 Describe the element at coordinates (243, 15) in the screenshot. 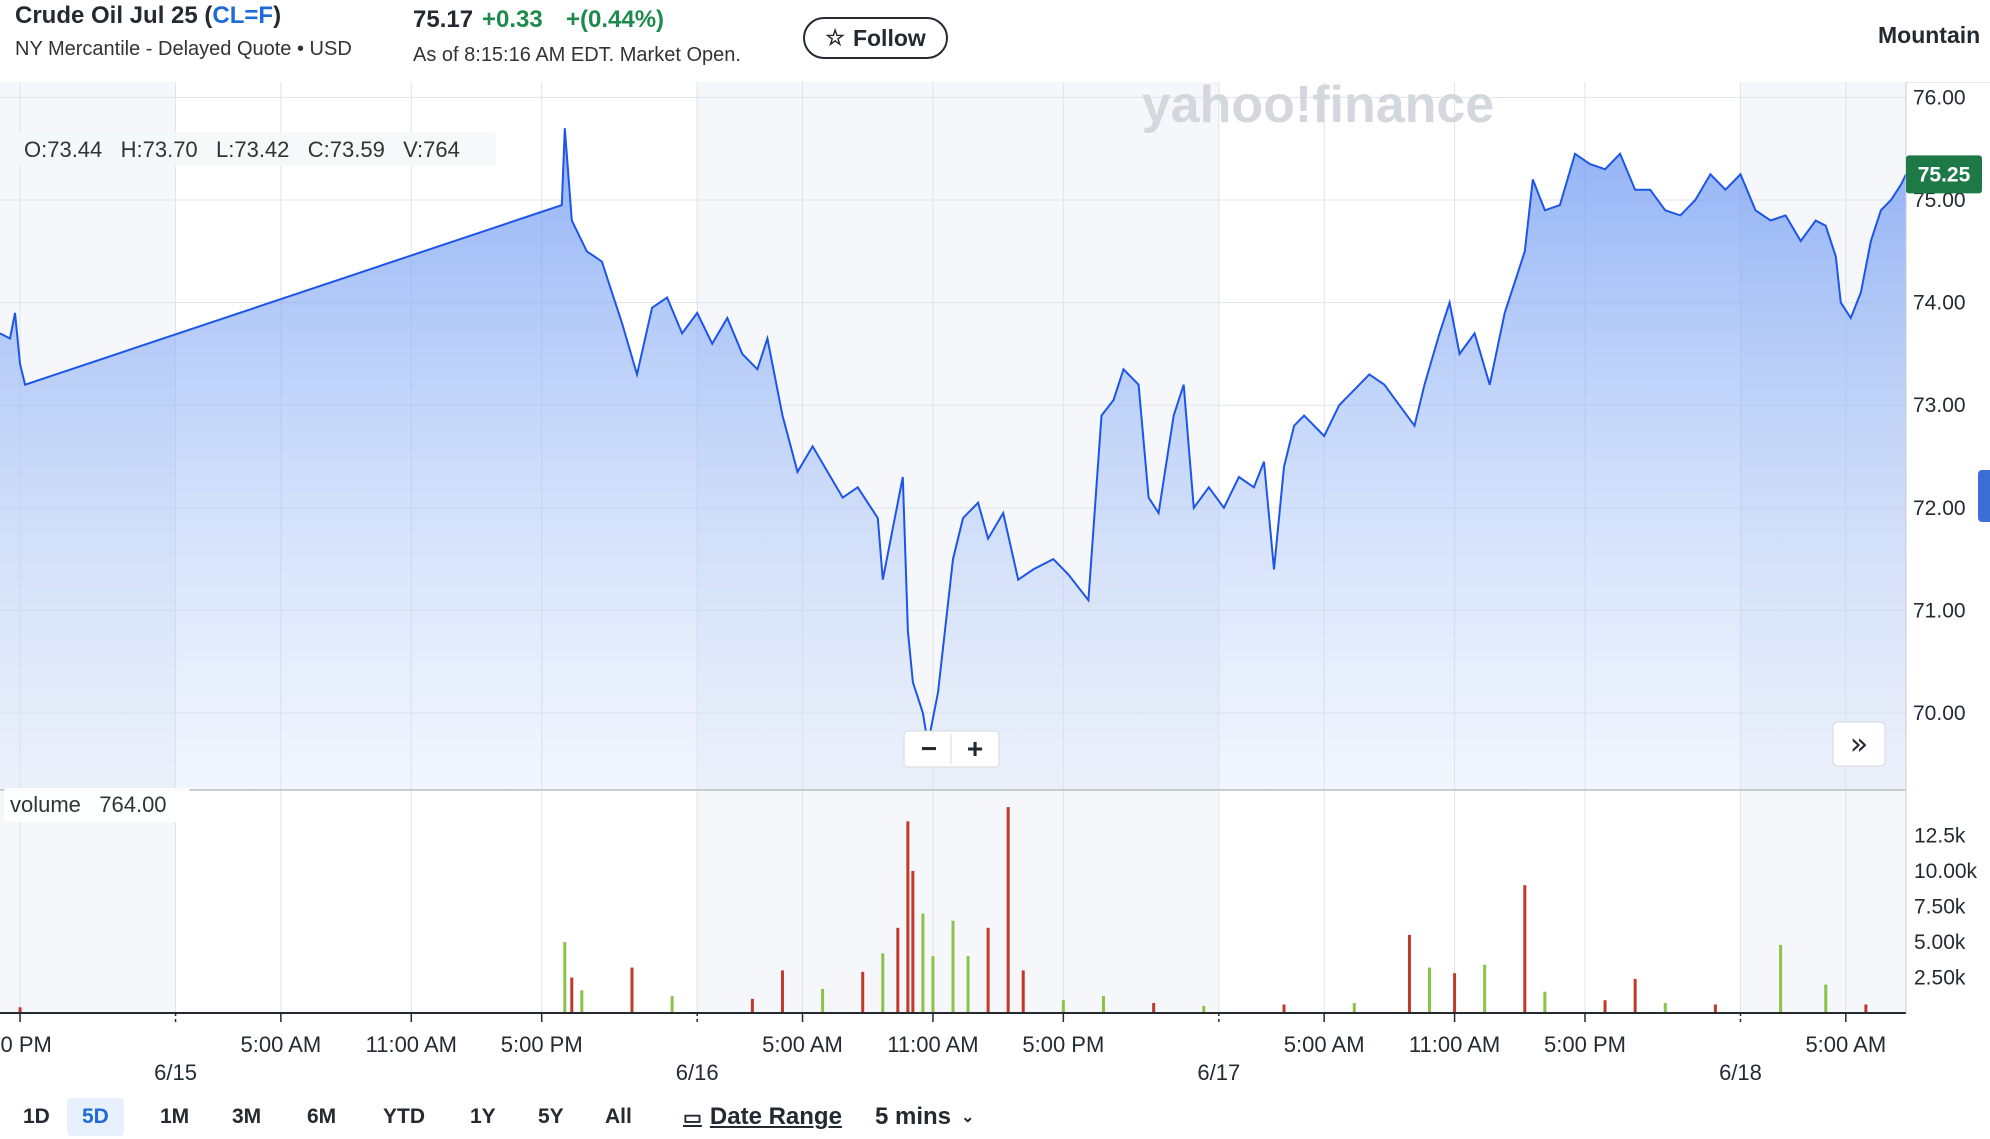

I see `symbol-link: CL=F` at that location.